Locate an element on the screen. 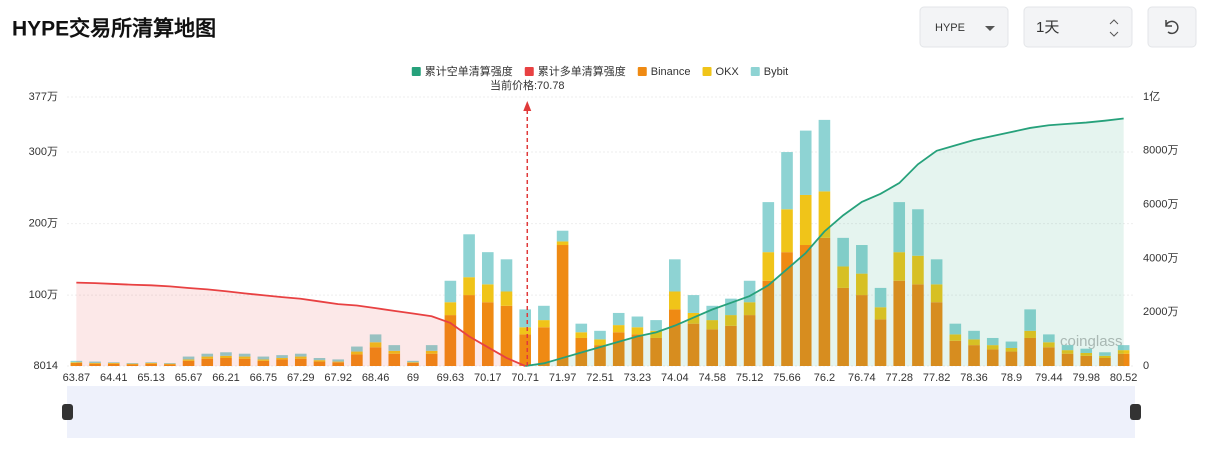 Image resolution: width=1208 pixels, height=452 pixels. legend-label: 累计空单清算强度 is located at coordinates (469, 71).